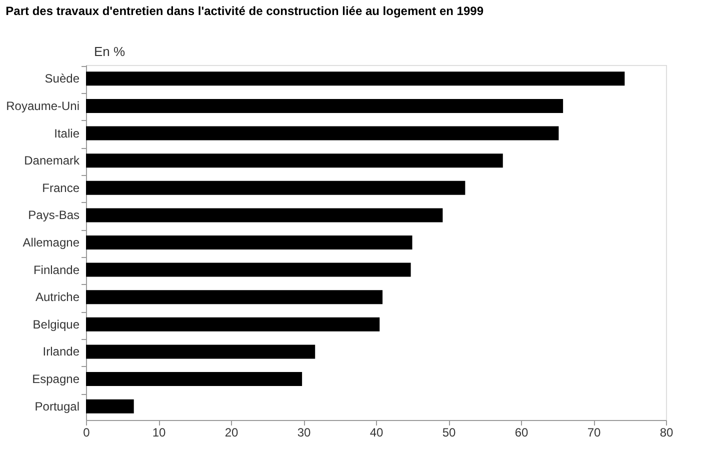  What do you see at coordinates (52, 161) in the screenshot?
I see `y-tick-label: Danemark` at bounding box center [52, 161].